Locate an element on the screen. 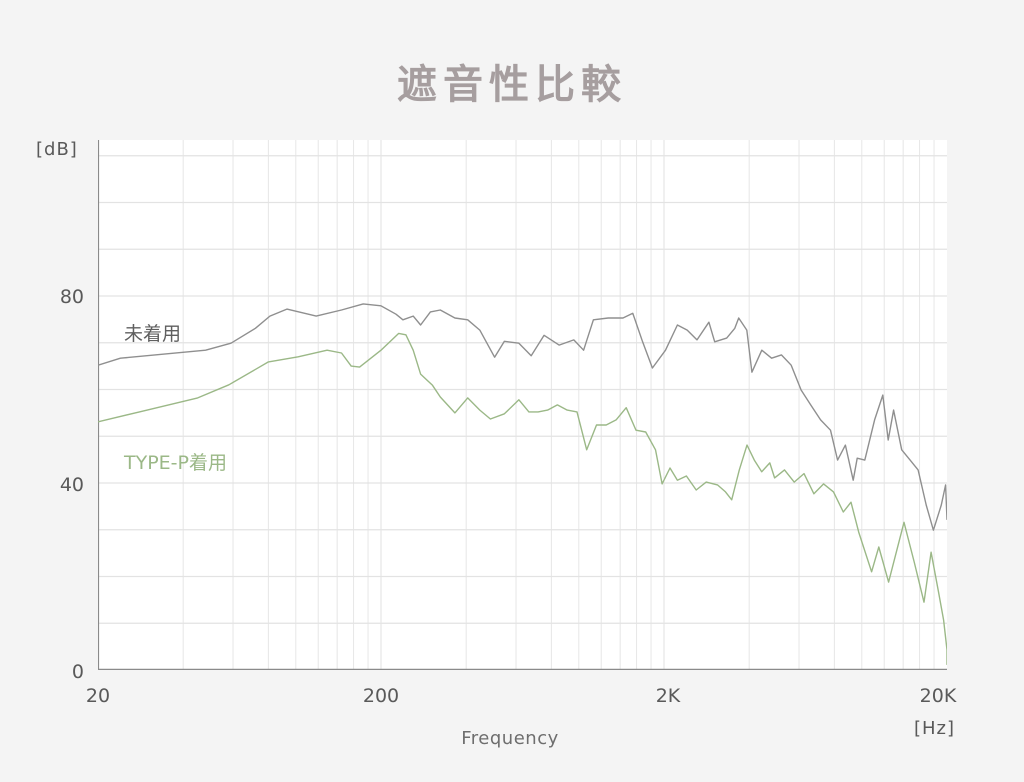  y-tick-80: 80 is located at coordinates (71, 297).